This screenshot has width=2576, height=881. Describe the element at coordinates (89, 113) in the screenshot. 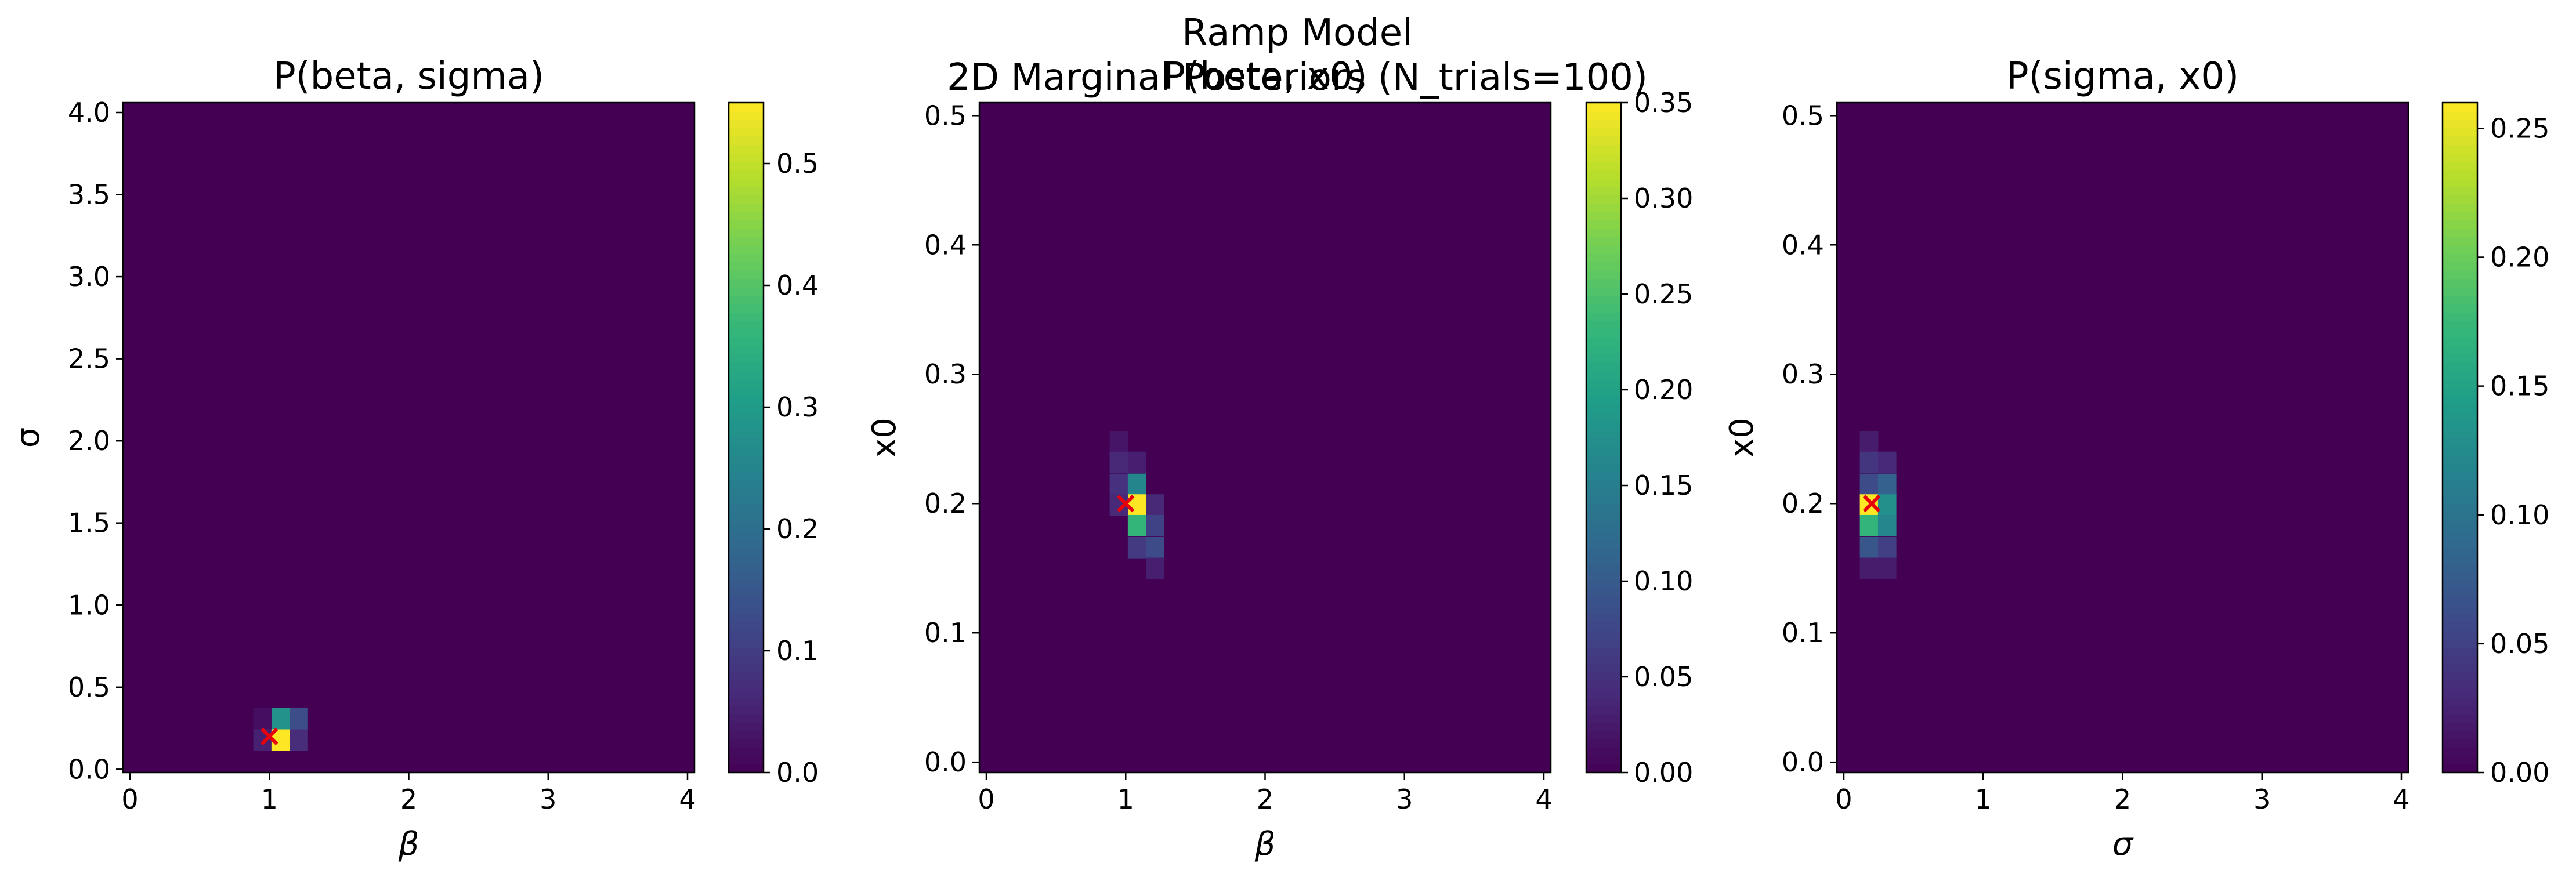

I see `y-tick-label: 4.0` at that location.